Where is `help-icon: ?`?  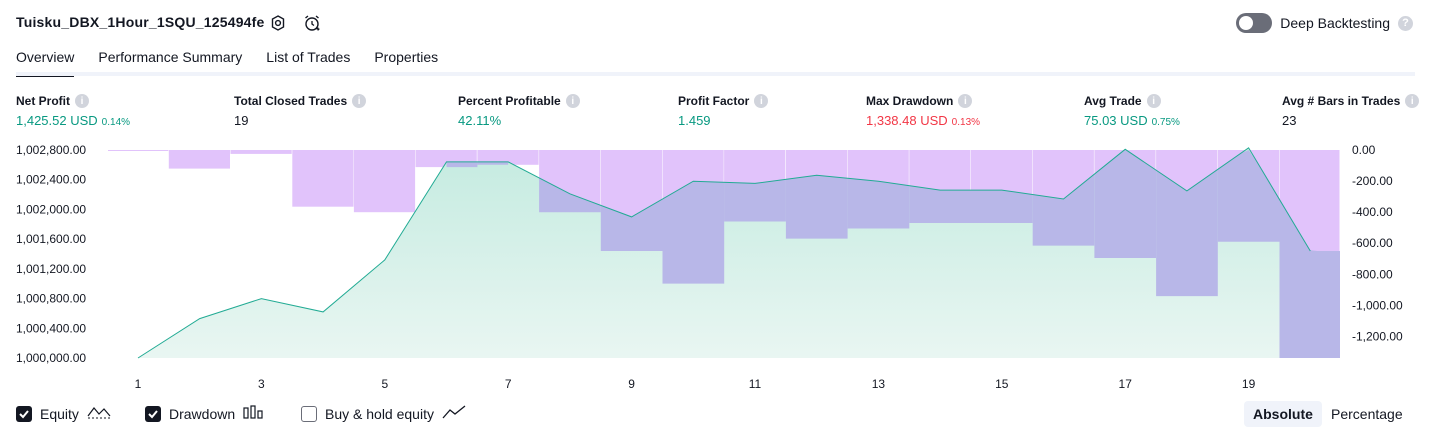 help-icon: ? is located at coordinates (1405, 23).